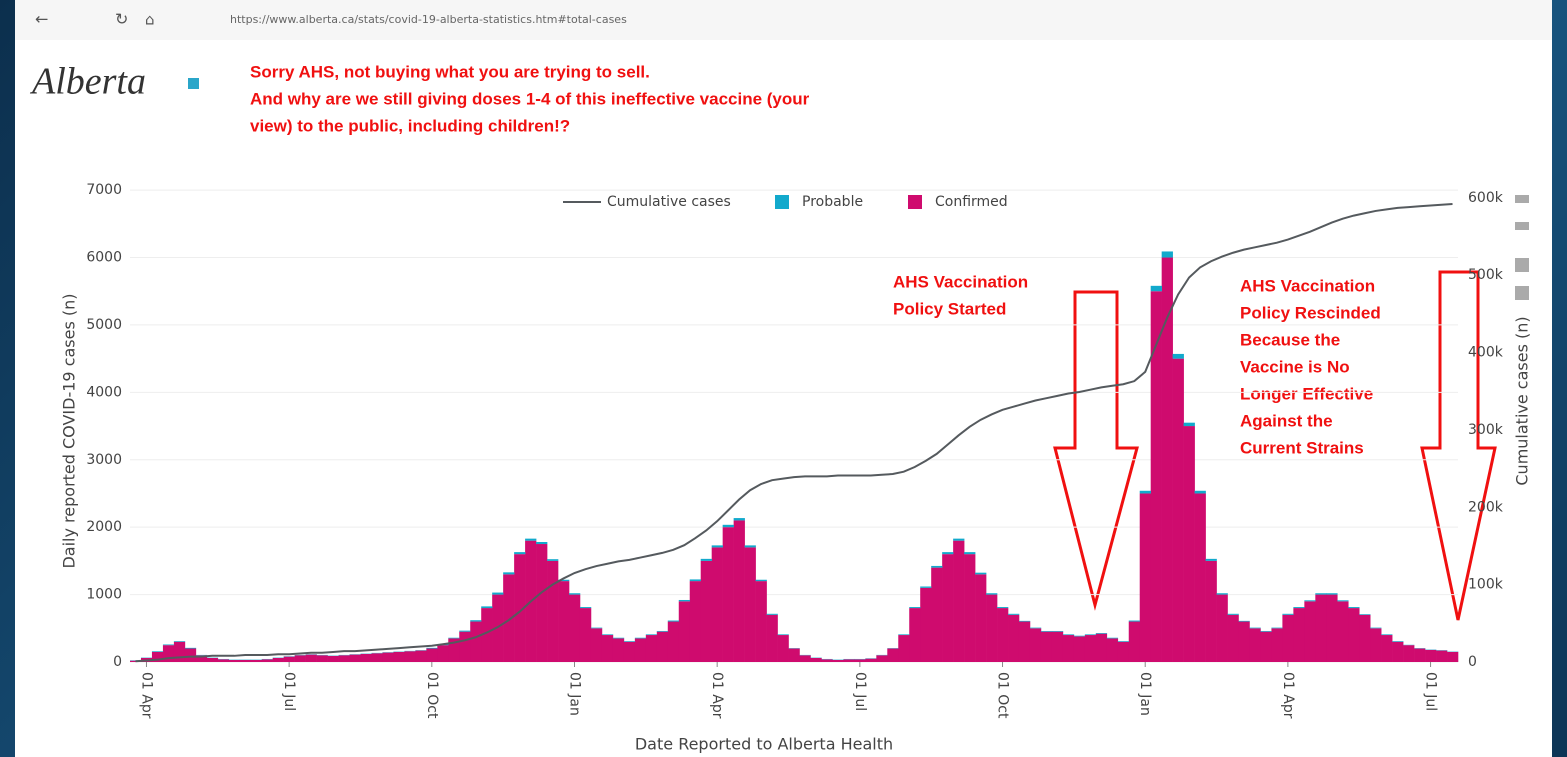 The image size is (1567, 757). Describe the element at coordinates (1003, 695) in the screenshot. I see `x-tick-label: 01 Oct` at that location.